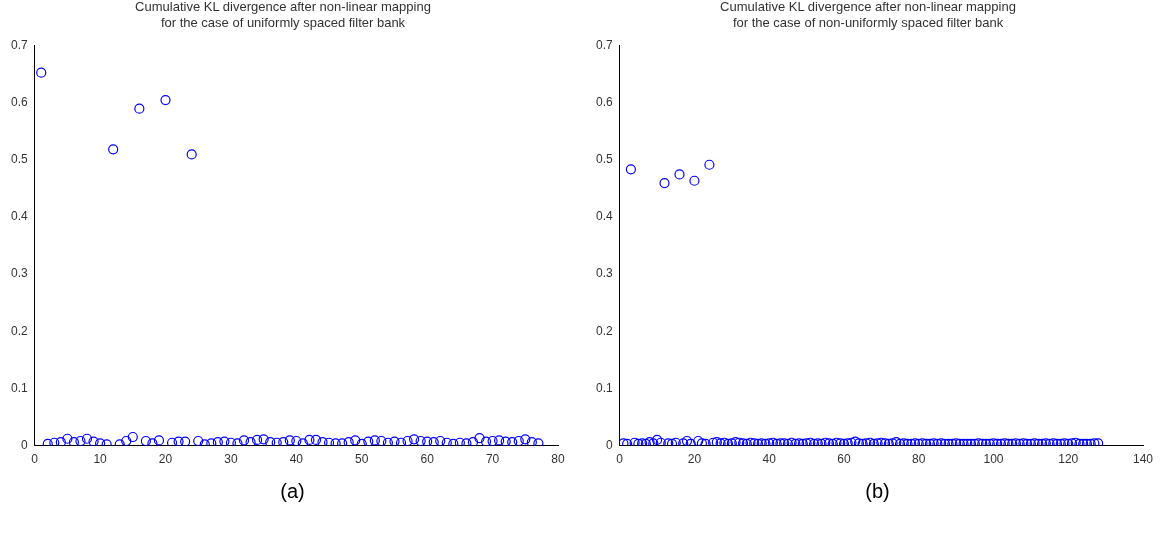  I want to click on x-tick-label: 50, so click(361, 459).